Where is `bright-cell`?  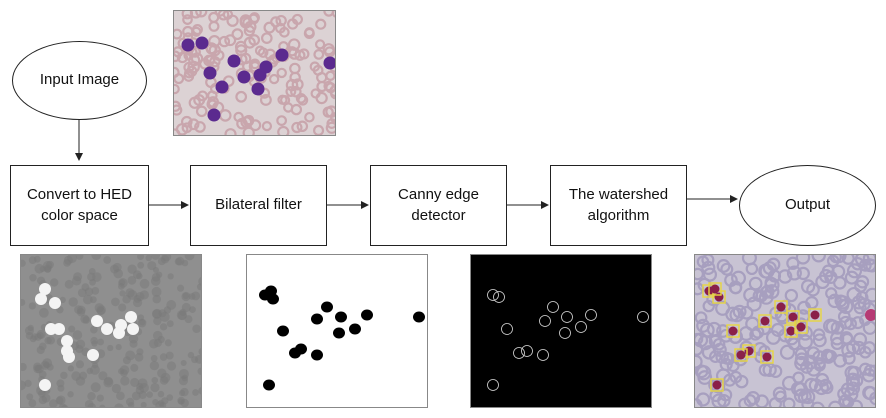 bright-cell is located at coordinates (67, 341).